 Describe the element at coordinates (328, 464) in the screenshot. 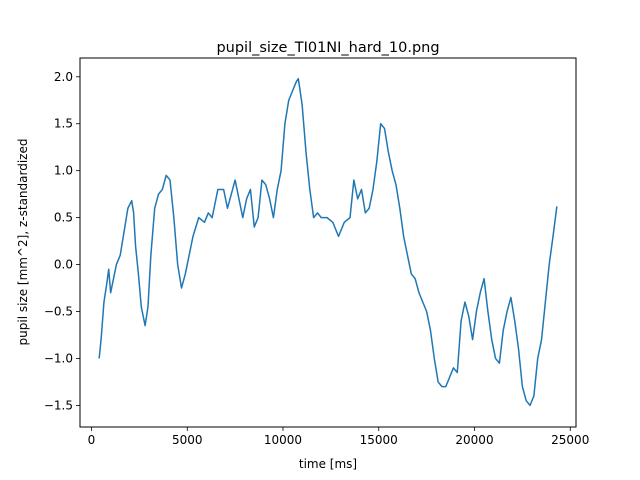

I see `x-axis-label: time [ms]` at that location.